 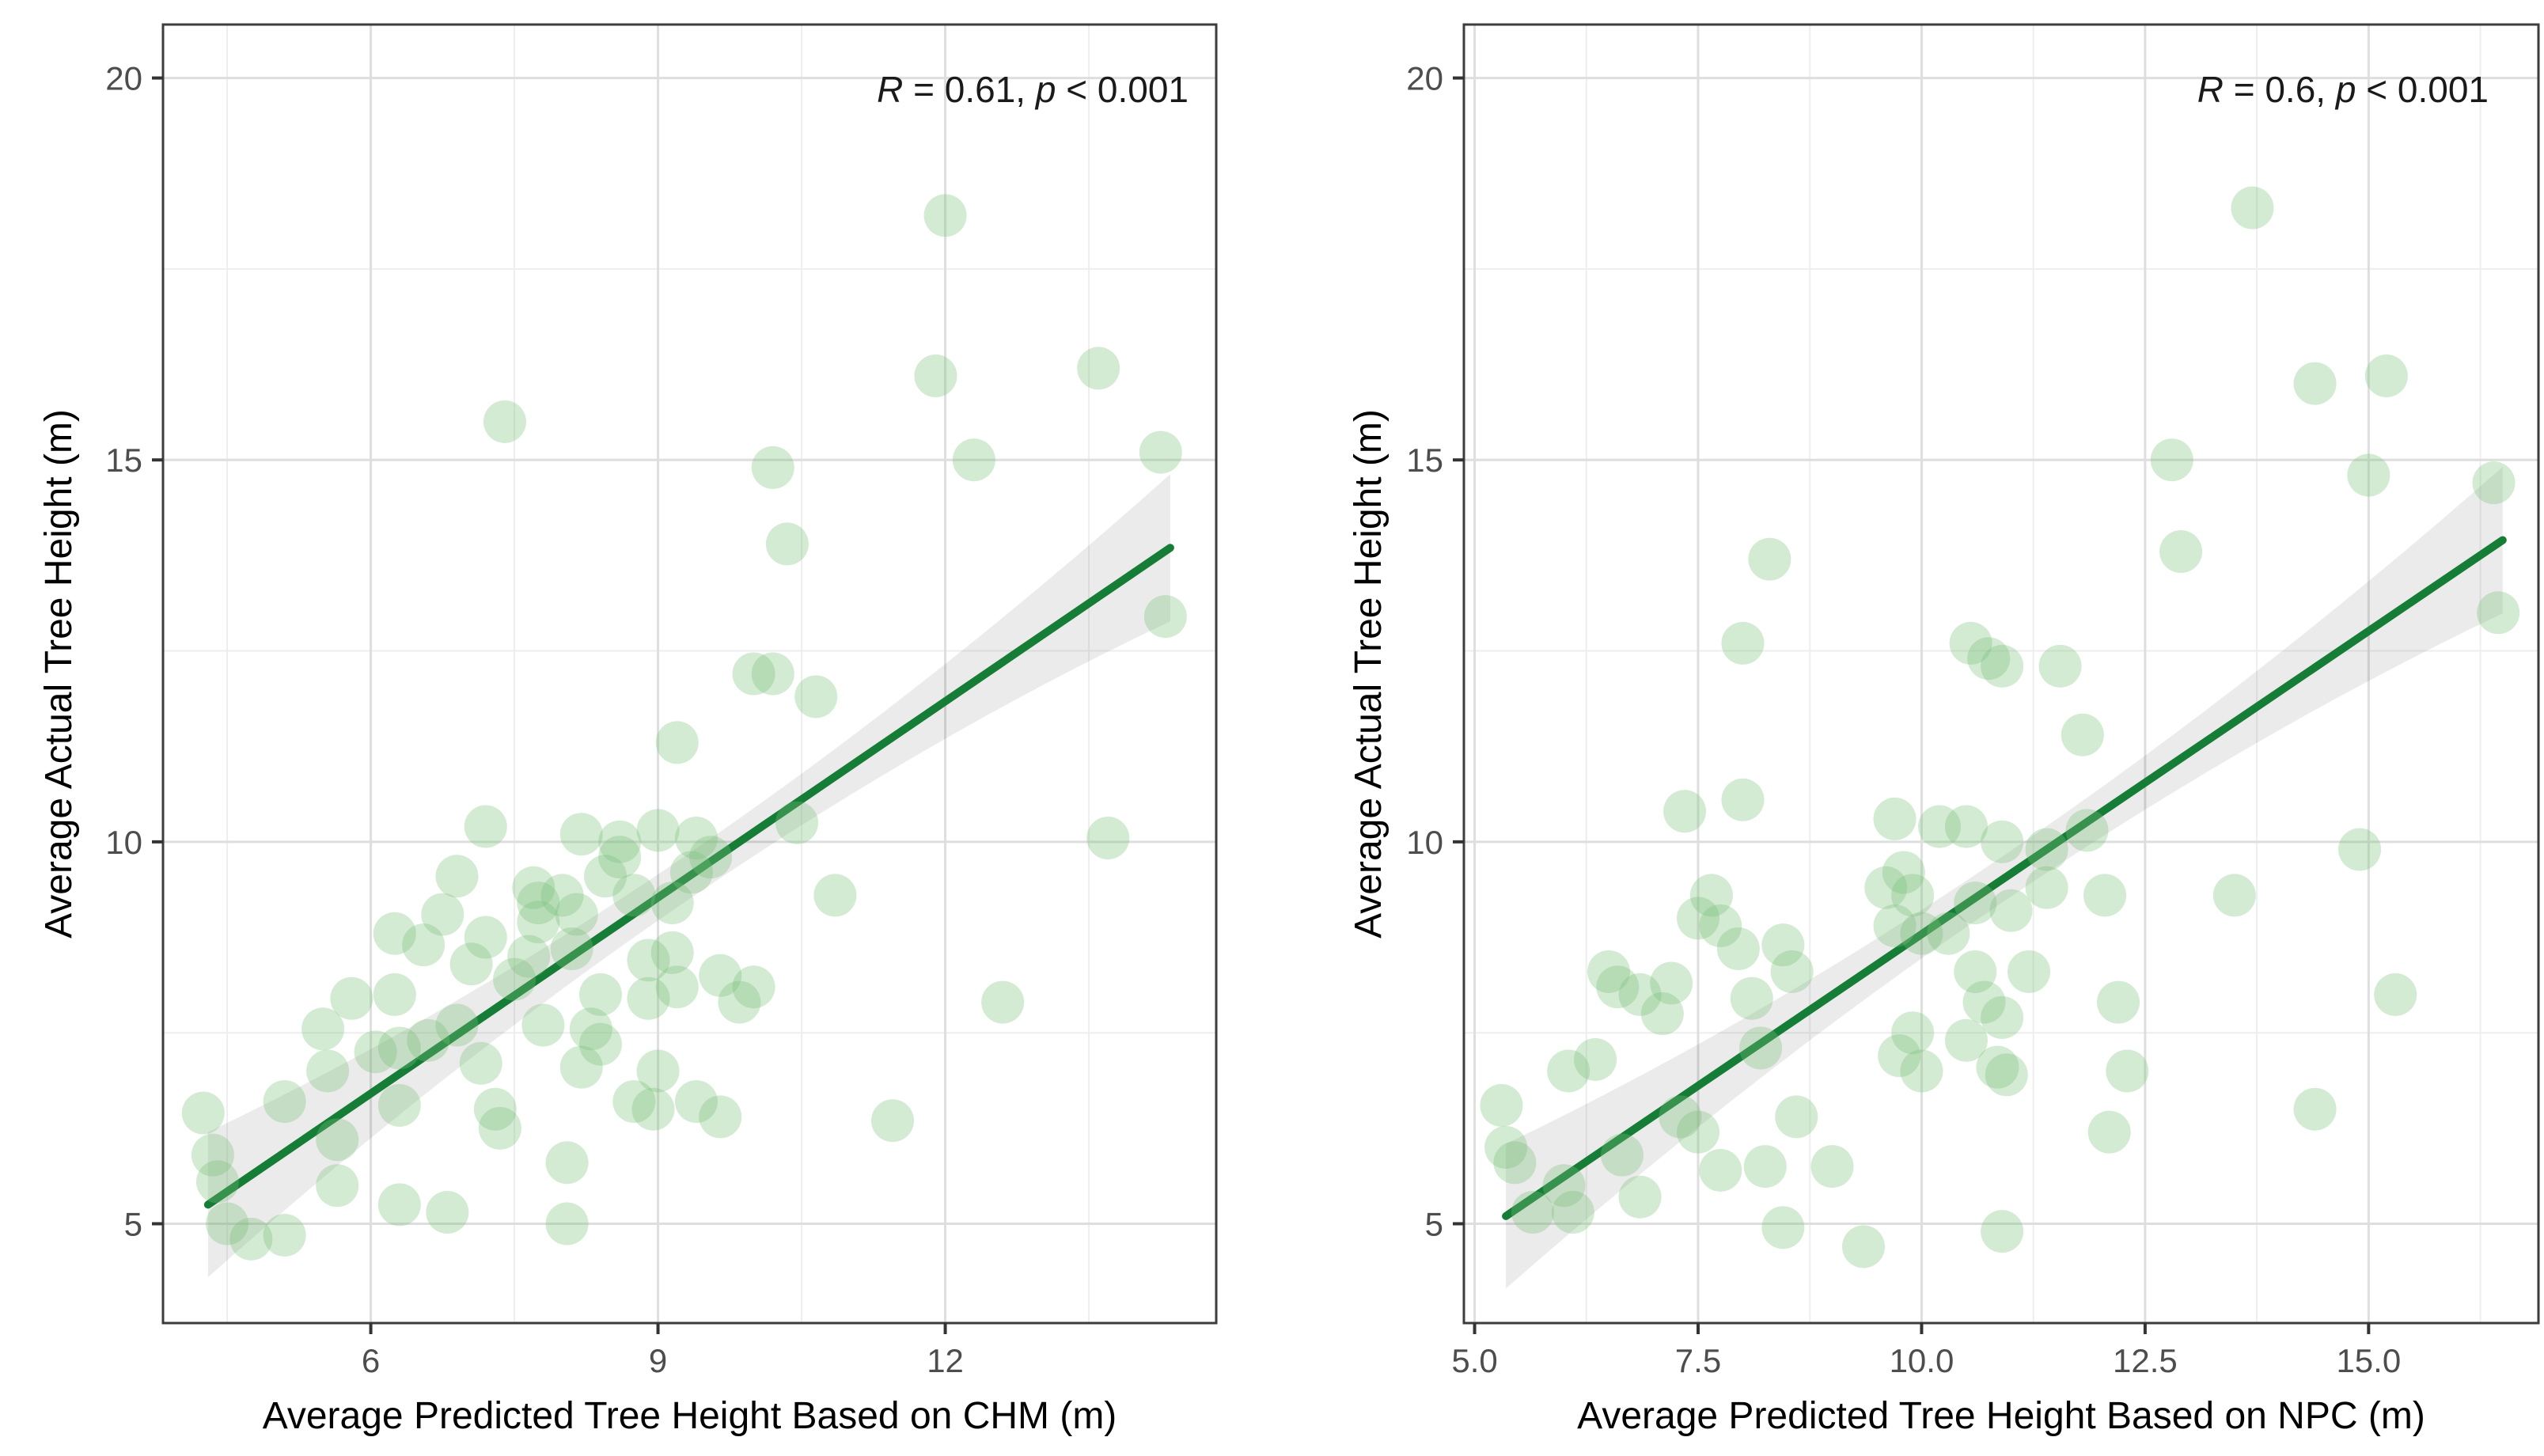 What do you see at coordinates (123, 842) in the screenshot?
I see `y-tick-label: 10` at bounding box center [123, 842].